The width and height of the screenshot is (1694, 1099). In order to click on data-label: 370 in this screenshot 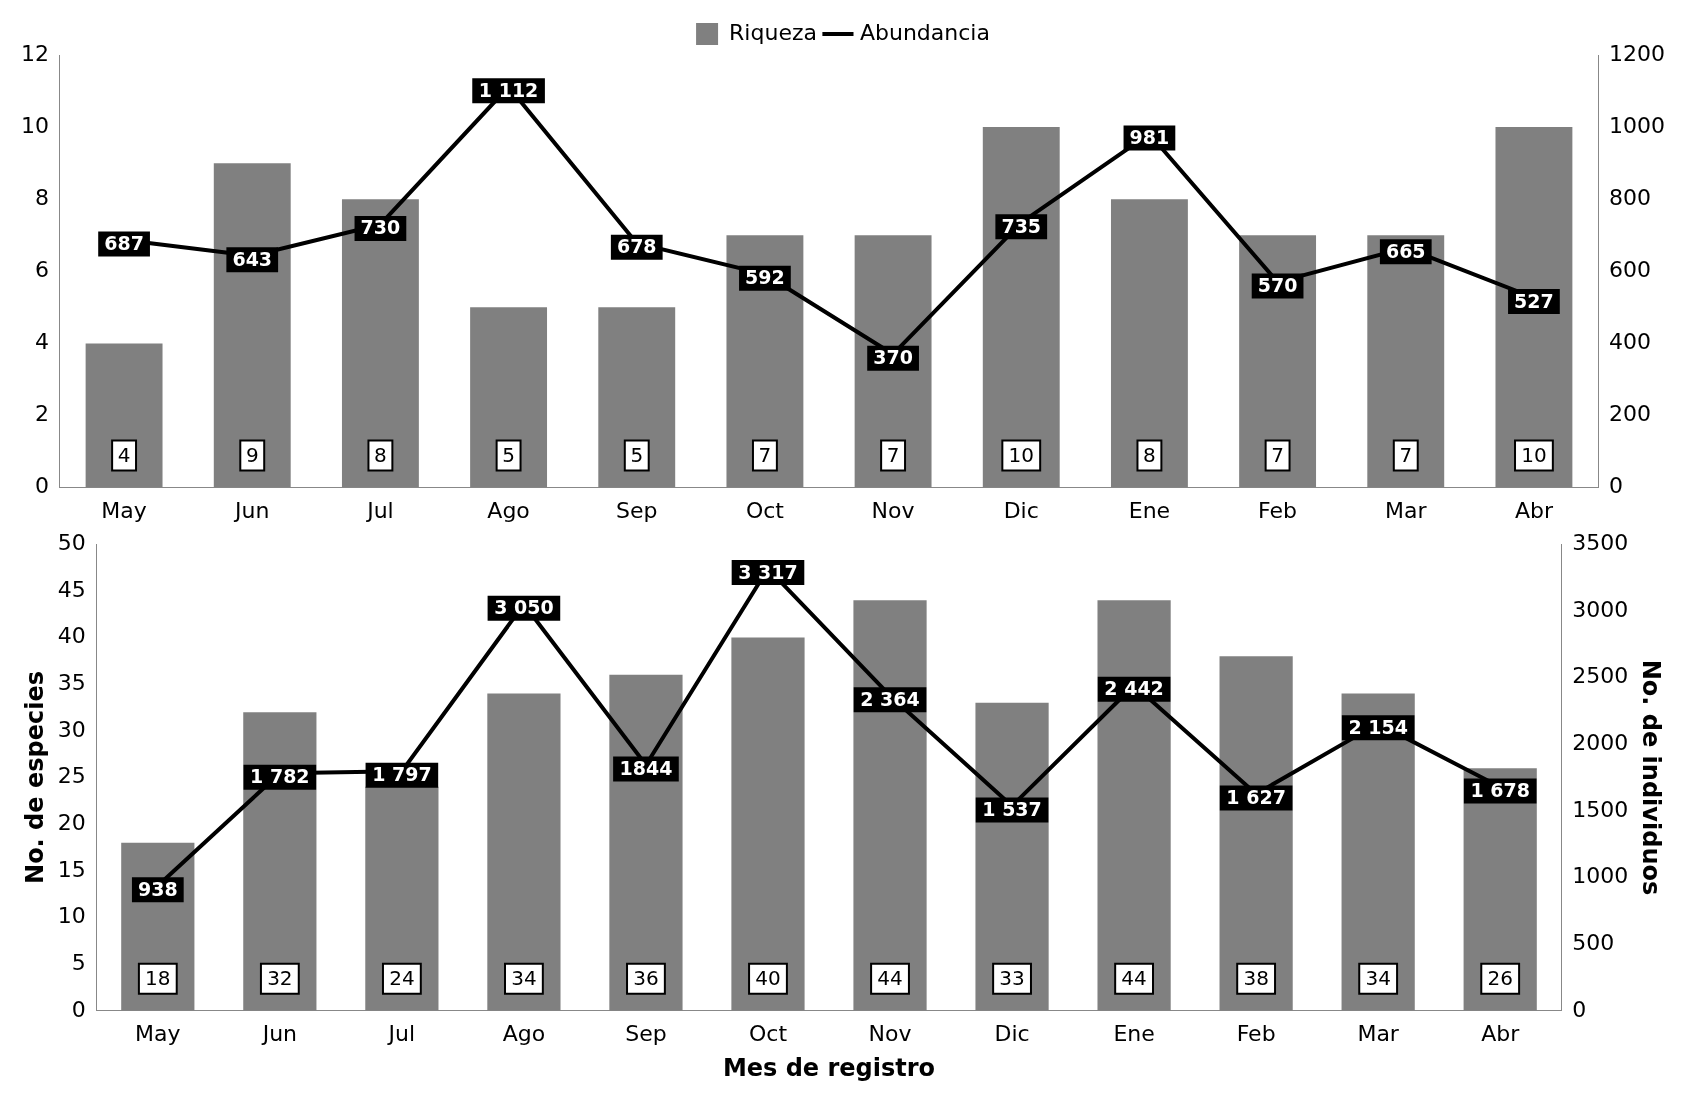, I will do `click(893, 357)`.